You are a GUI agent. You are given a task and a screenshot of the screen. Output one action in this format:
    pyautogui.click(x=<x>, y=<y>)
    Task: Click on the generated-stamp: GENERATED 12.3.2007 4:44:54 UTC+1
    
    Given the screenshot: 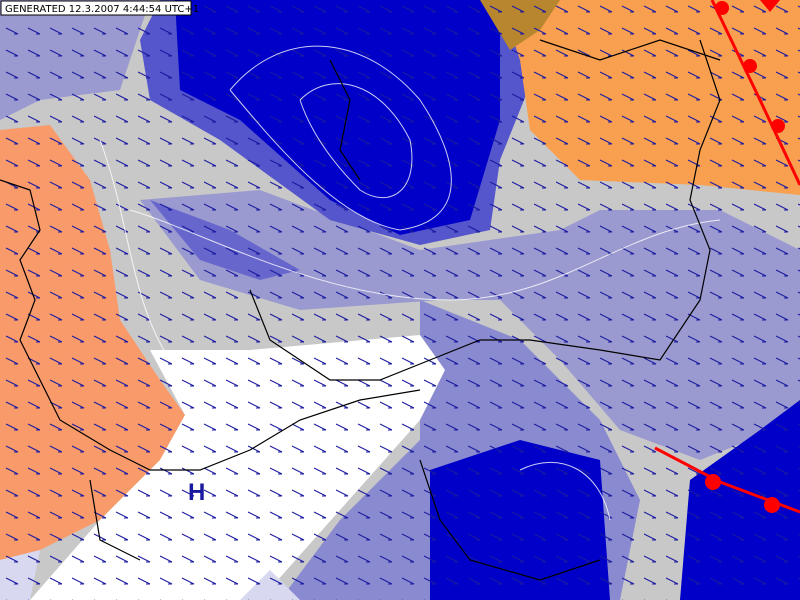 What is the action you would take?
    pyautogui.click(x=102, y=9)
    